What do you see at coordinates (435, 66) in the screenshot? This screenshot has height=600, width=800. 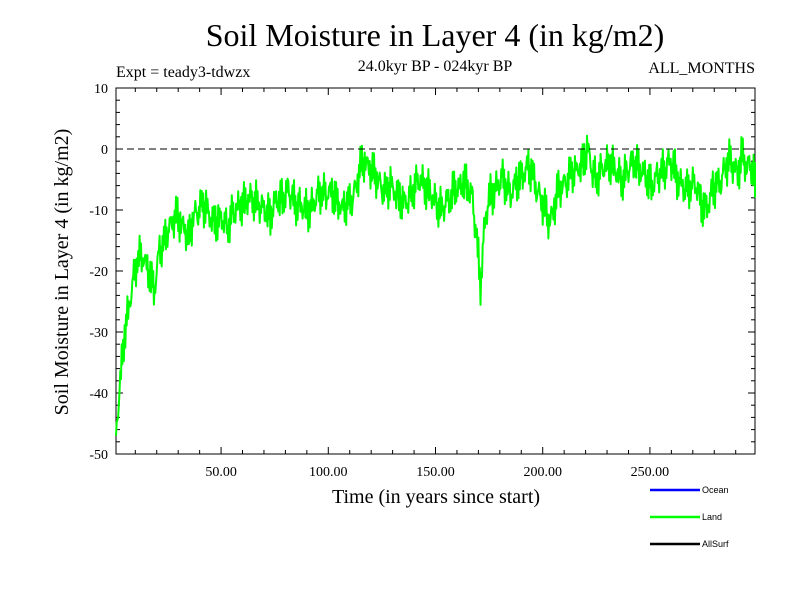 I see `chart-subtitle: 24.0kyr BP - 024kyr BP` at bounding box center [435, 66].